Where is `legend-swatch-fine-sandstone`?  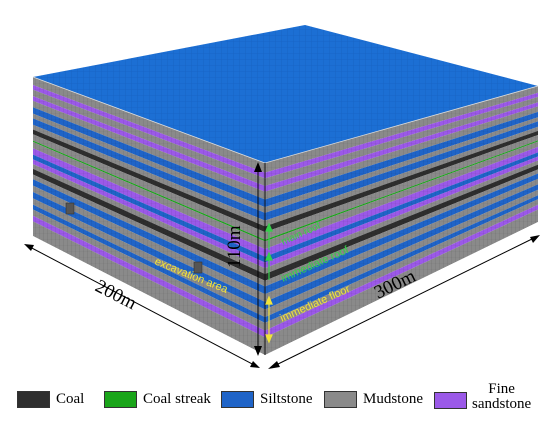
legend-swatch-fine-sandstone is located at coordinates (450, 400).